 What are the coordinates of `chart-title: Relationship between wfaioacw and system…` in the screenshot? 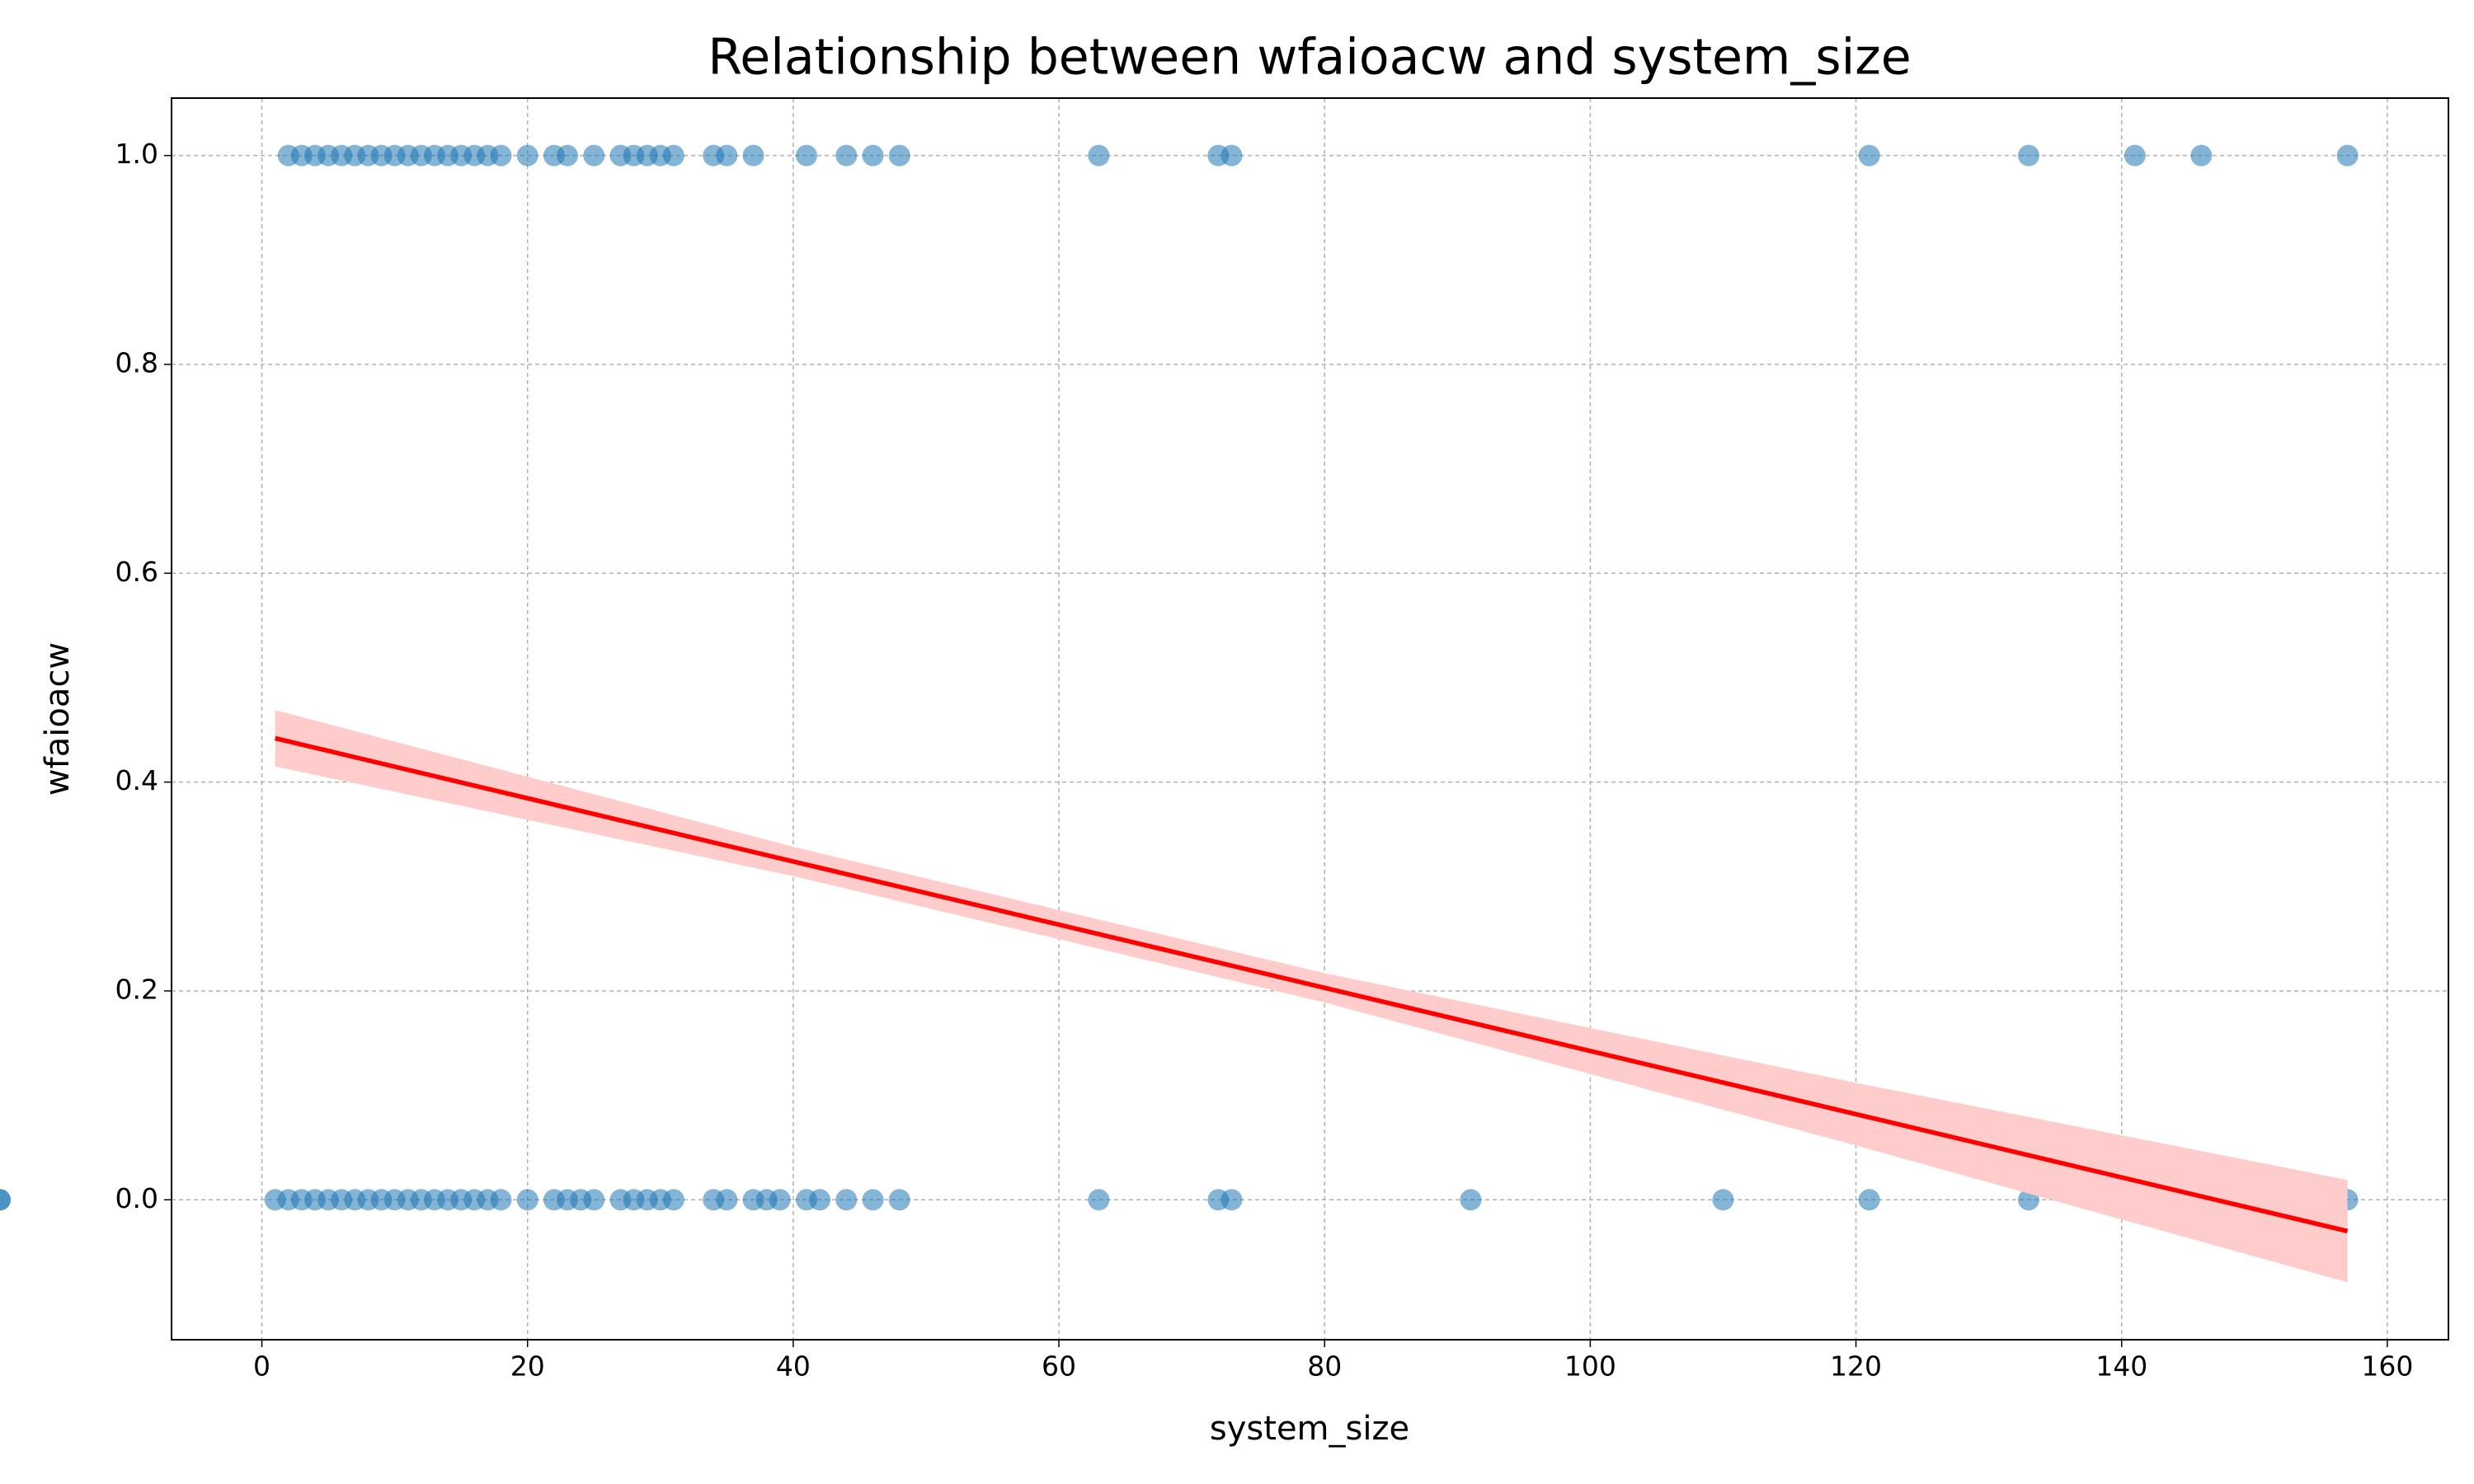 It's located at (1309, 58).